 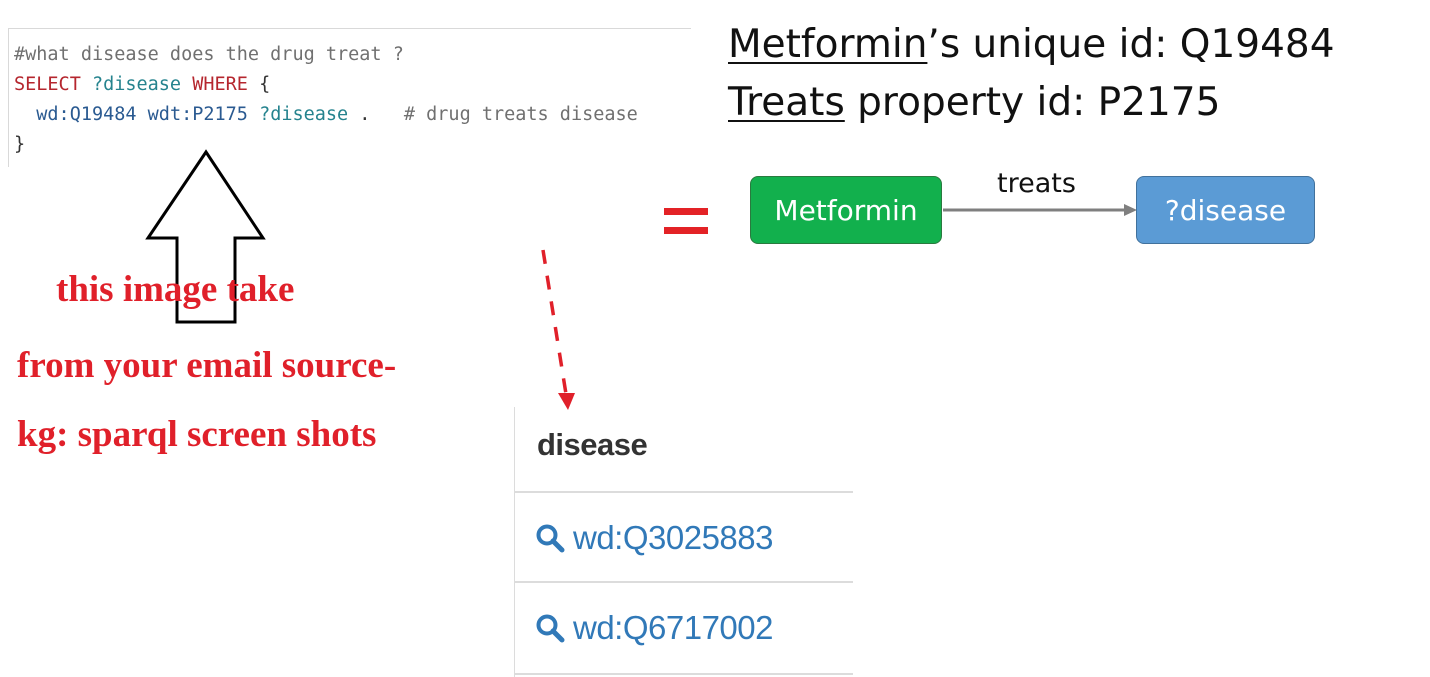 What do you see at coordinates (207, 365) in the screenshot?
I see `annotation-line-2: from your email source-` at bounding box center [207, 365].